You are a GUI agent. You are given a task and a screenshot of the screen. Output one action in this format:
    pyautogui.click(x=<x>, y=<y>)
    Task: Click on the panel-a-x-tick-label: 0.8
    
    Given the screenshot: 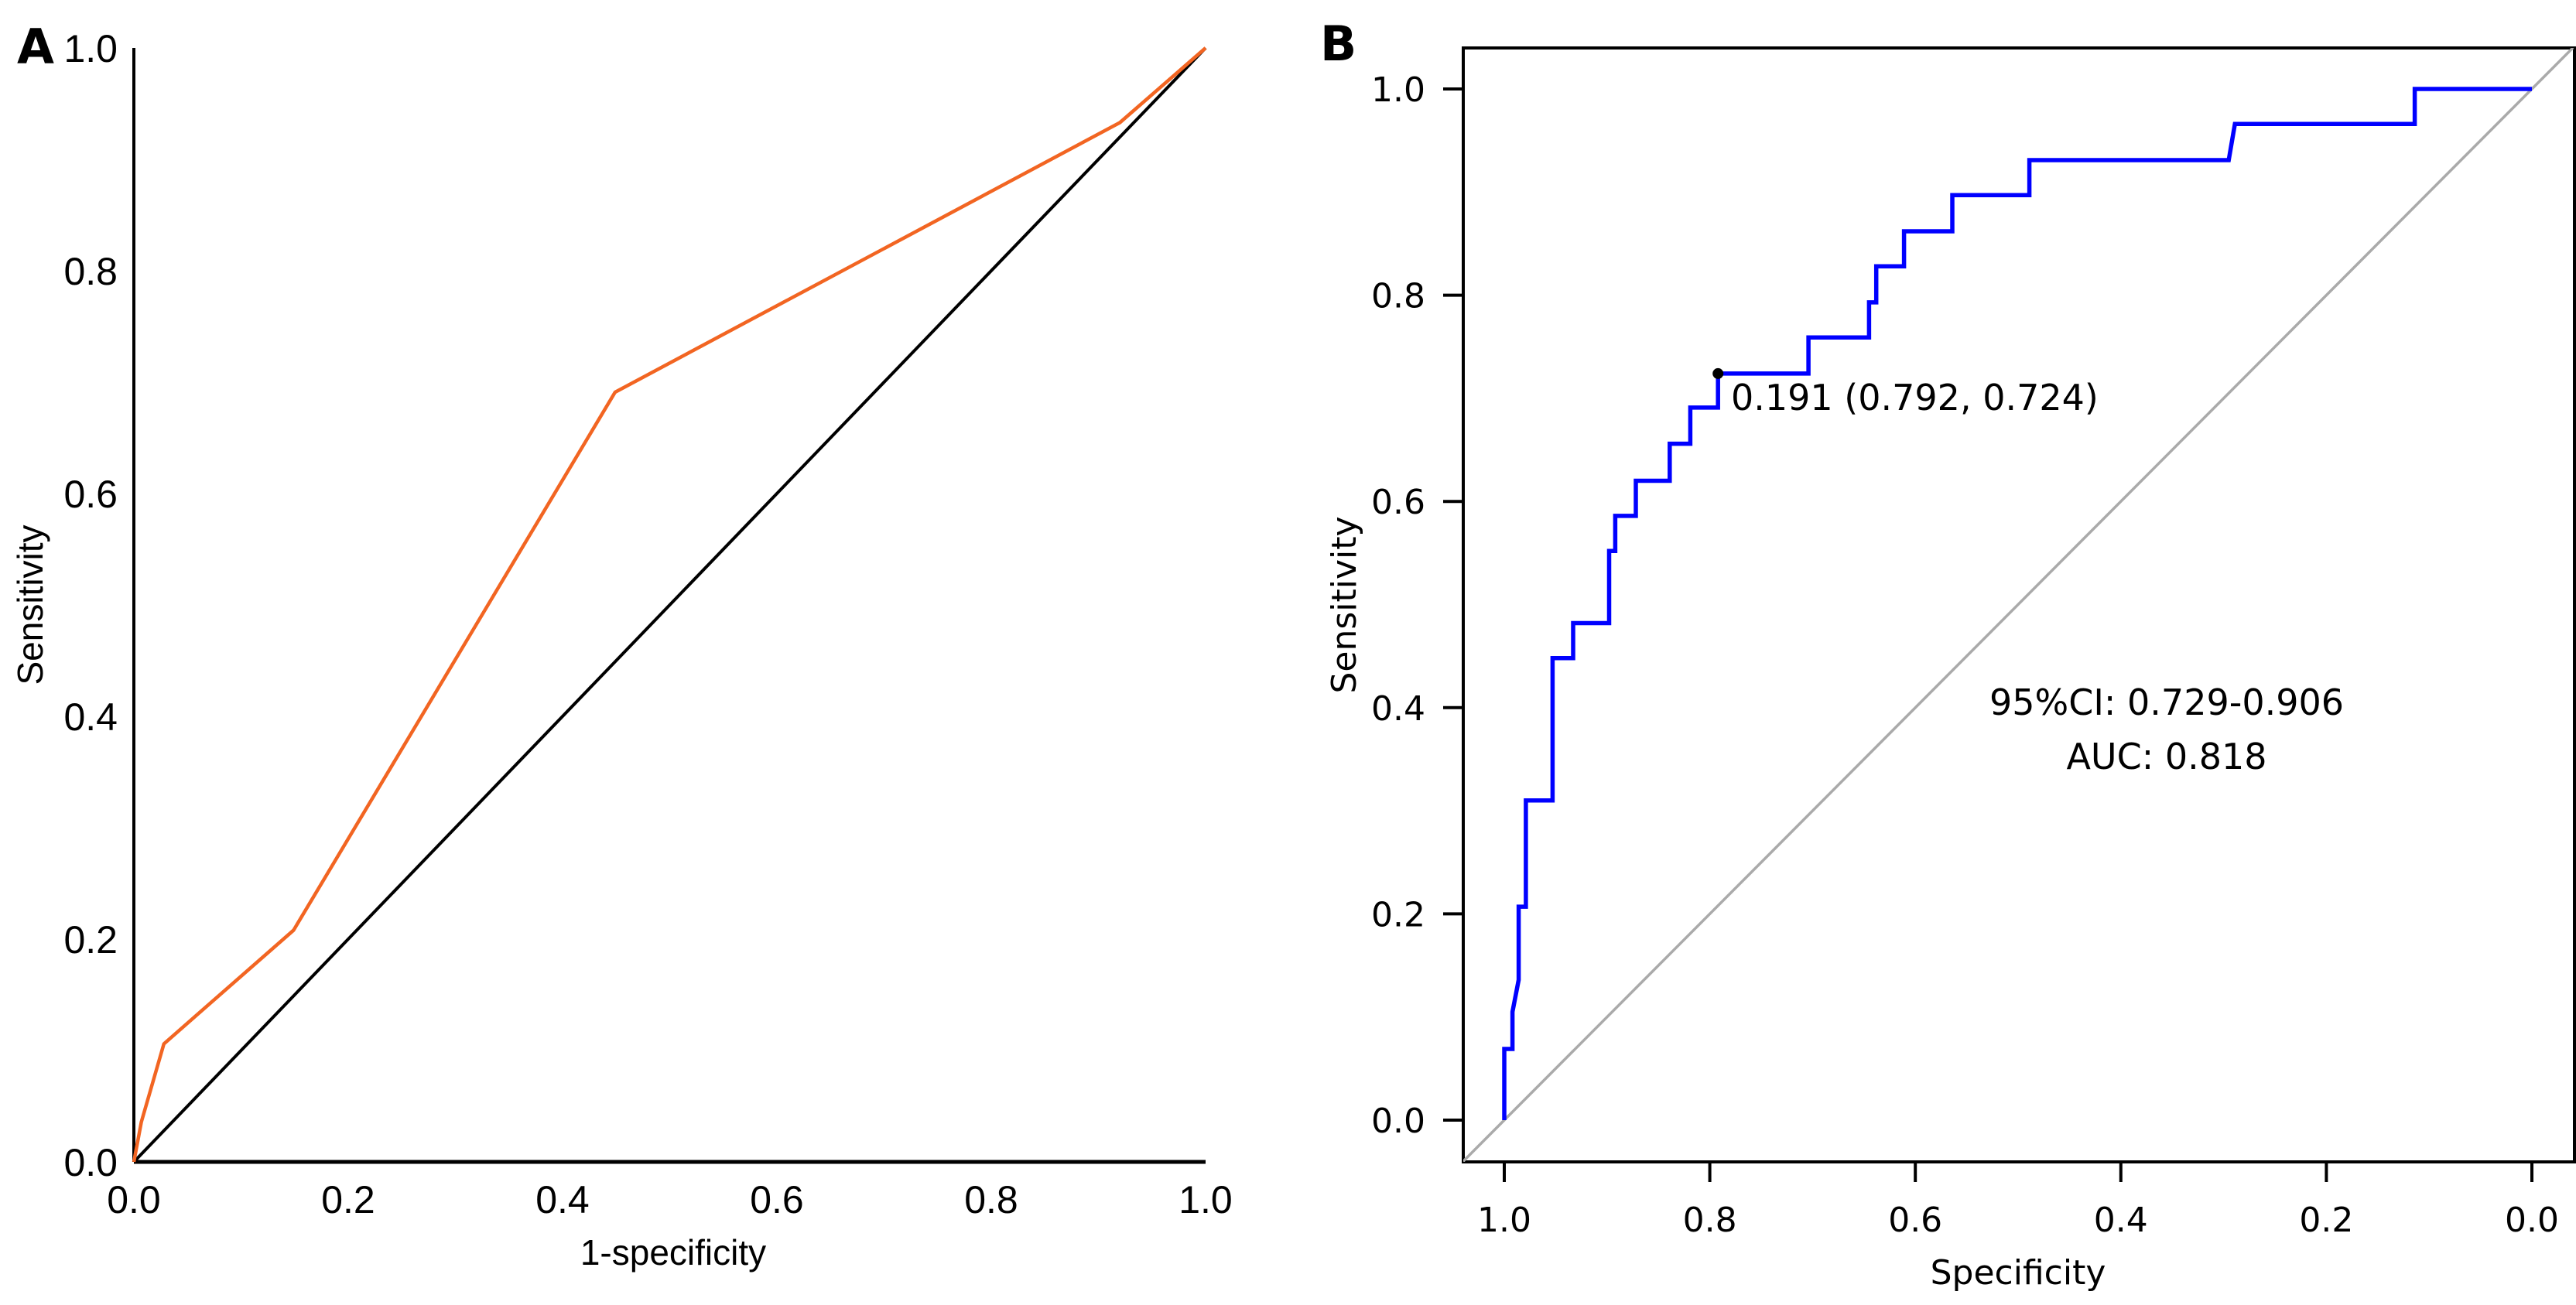 What is the action you would take?
    pyautogui.click(x=991, y=1199)
    